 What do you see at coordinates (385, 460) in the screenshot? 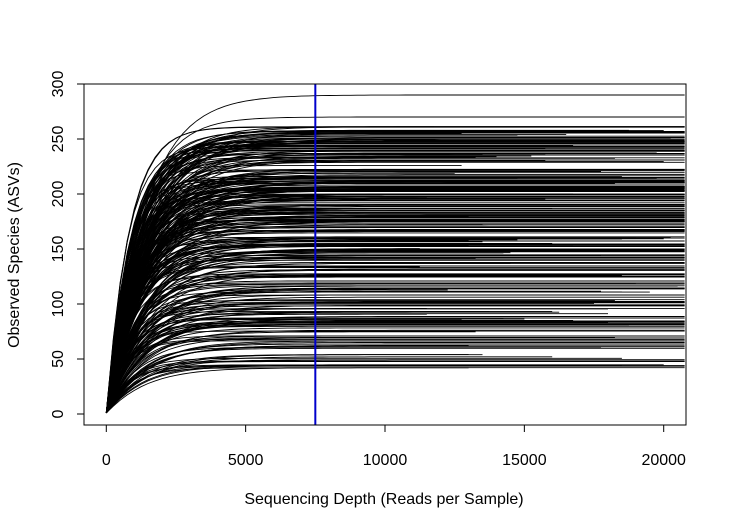
I see `x-tick-label: 10000` at bounding box center [385, 460].